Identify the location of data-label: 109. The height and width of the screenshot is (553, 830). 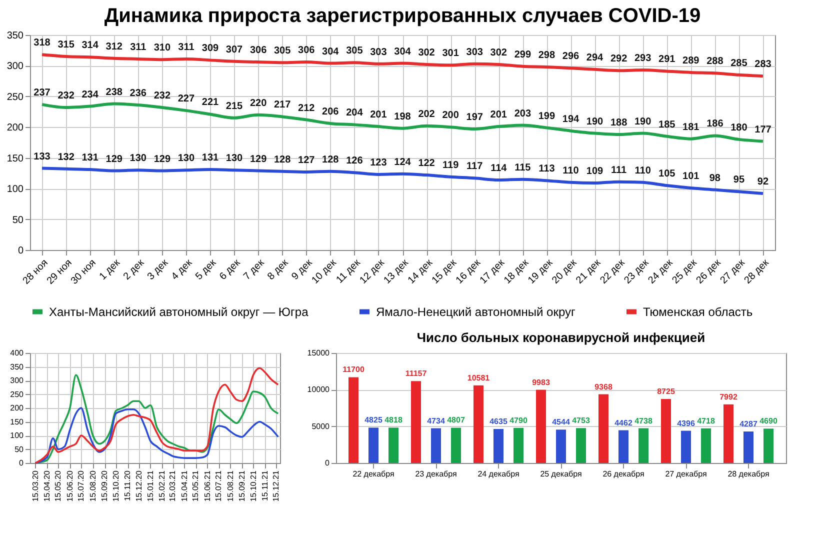
(595, 172).